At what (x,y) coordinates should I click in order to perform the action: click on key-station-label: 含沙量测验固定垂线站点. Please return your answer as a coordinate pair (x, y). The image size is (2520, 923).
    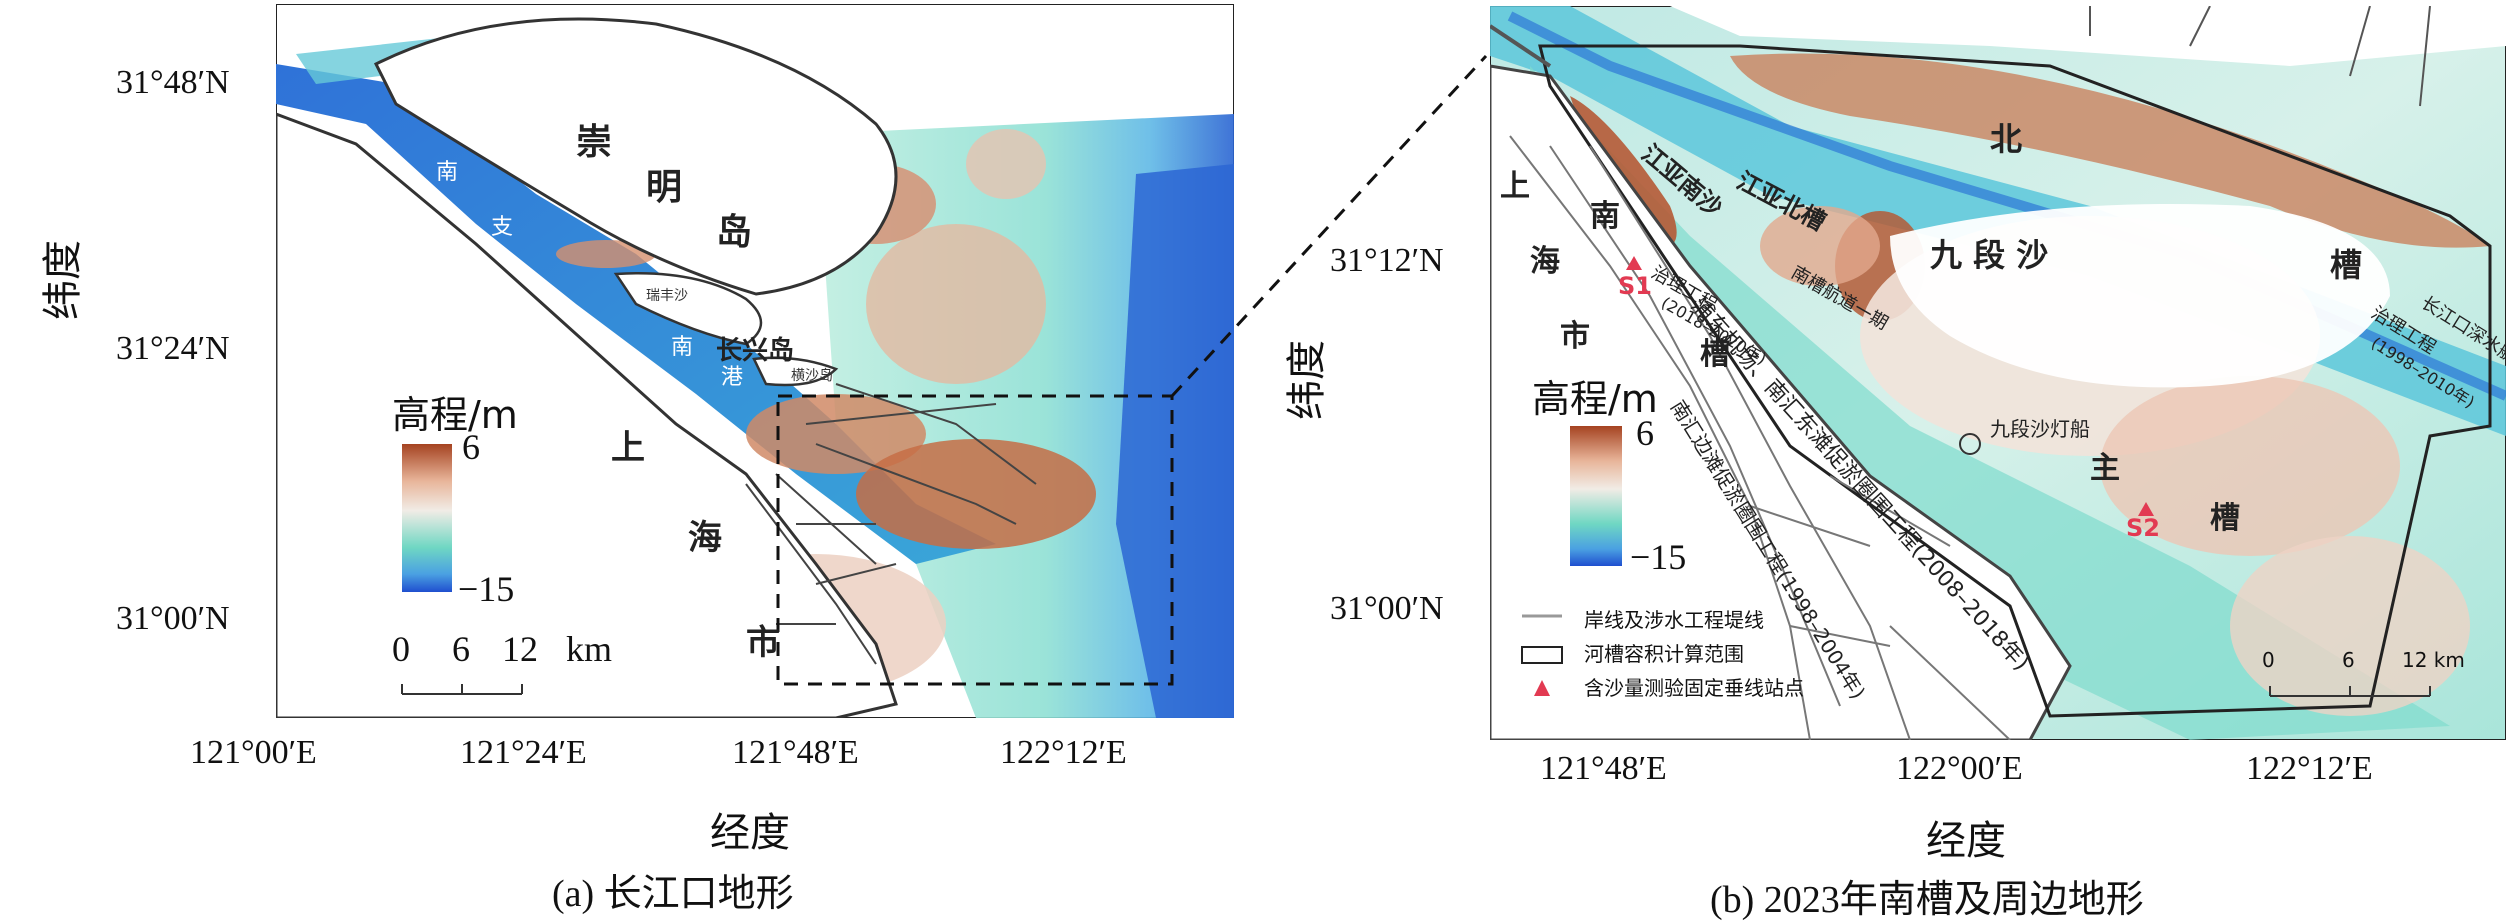
    Looking at the image, I should click on (1694, 688).